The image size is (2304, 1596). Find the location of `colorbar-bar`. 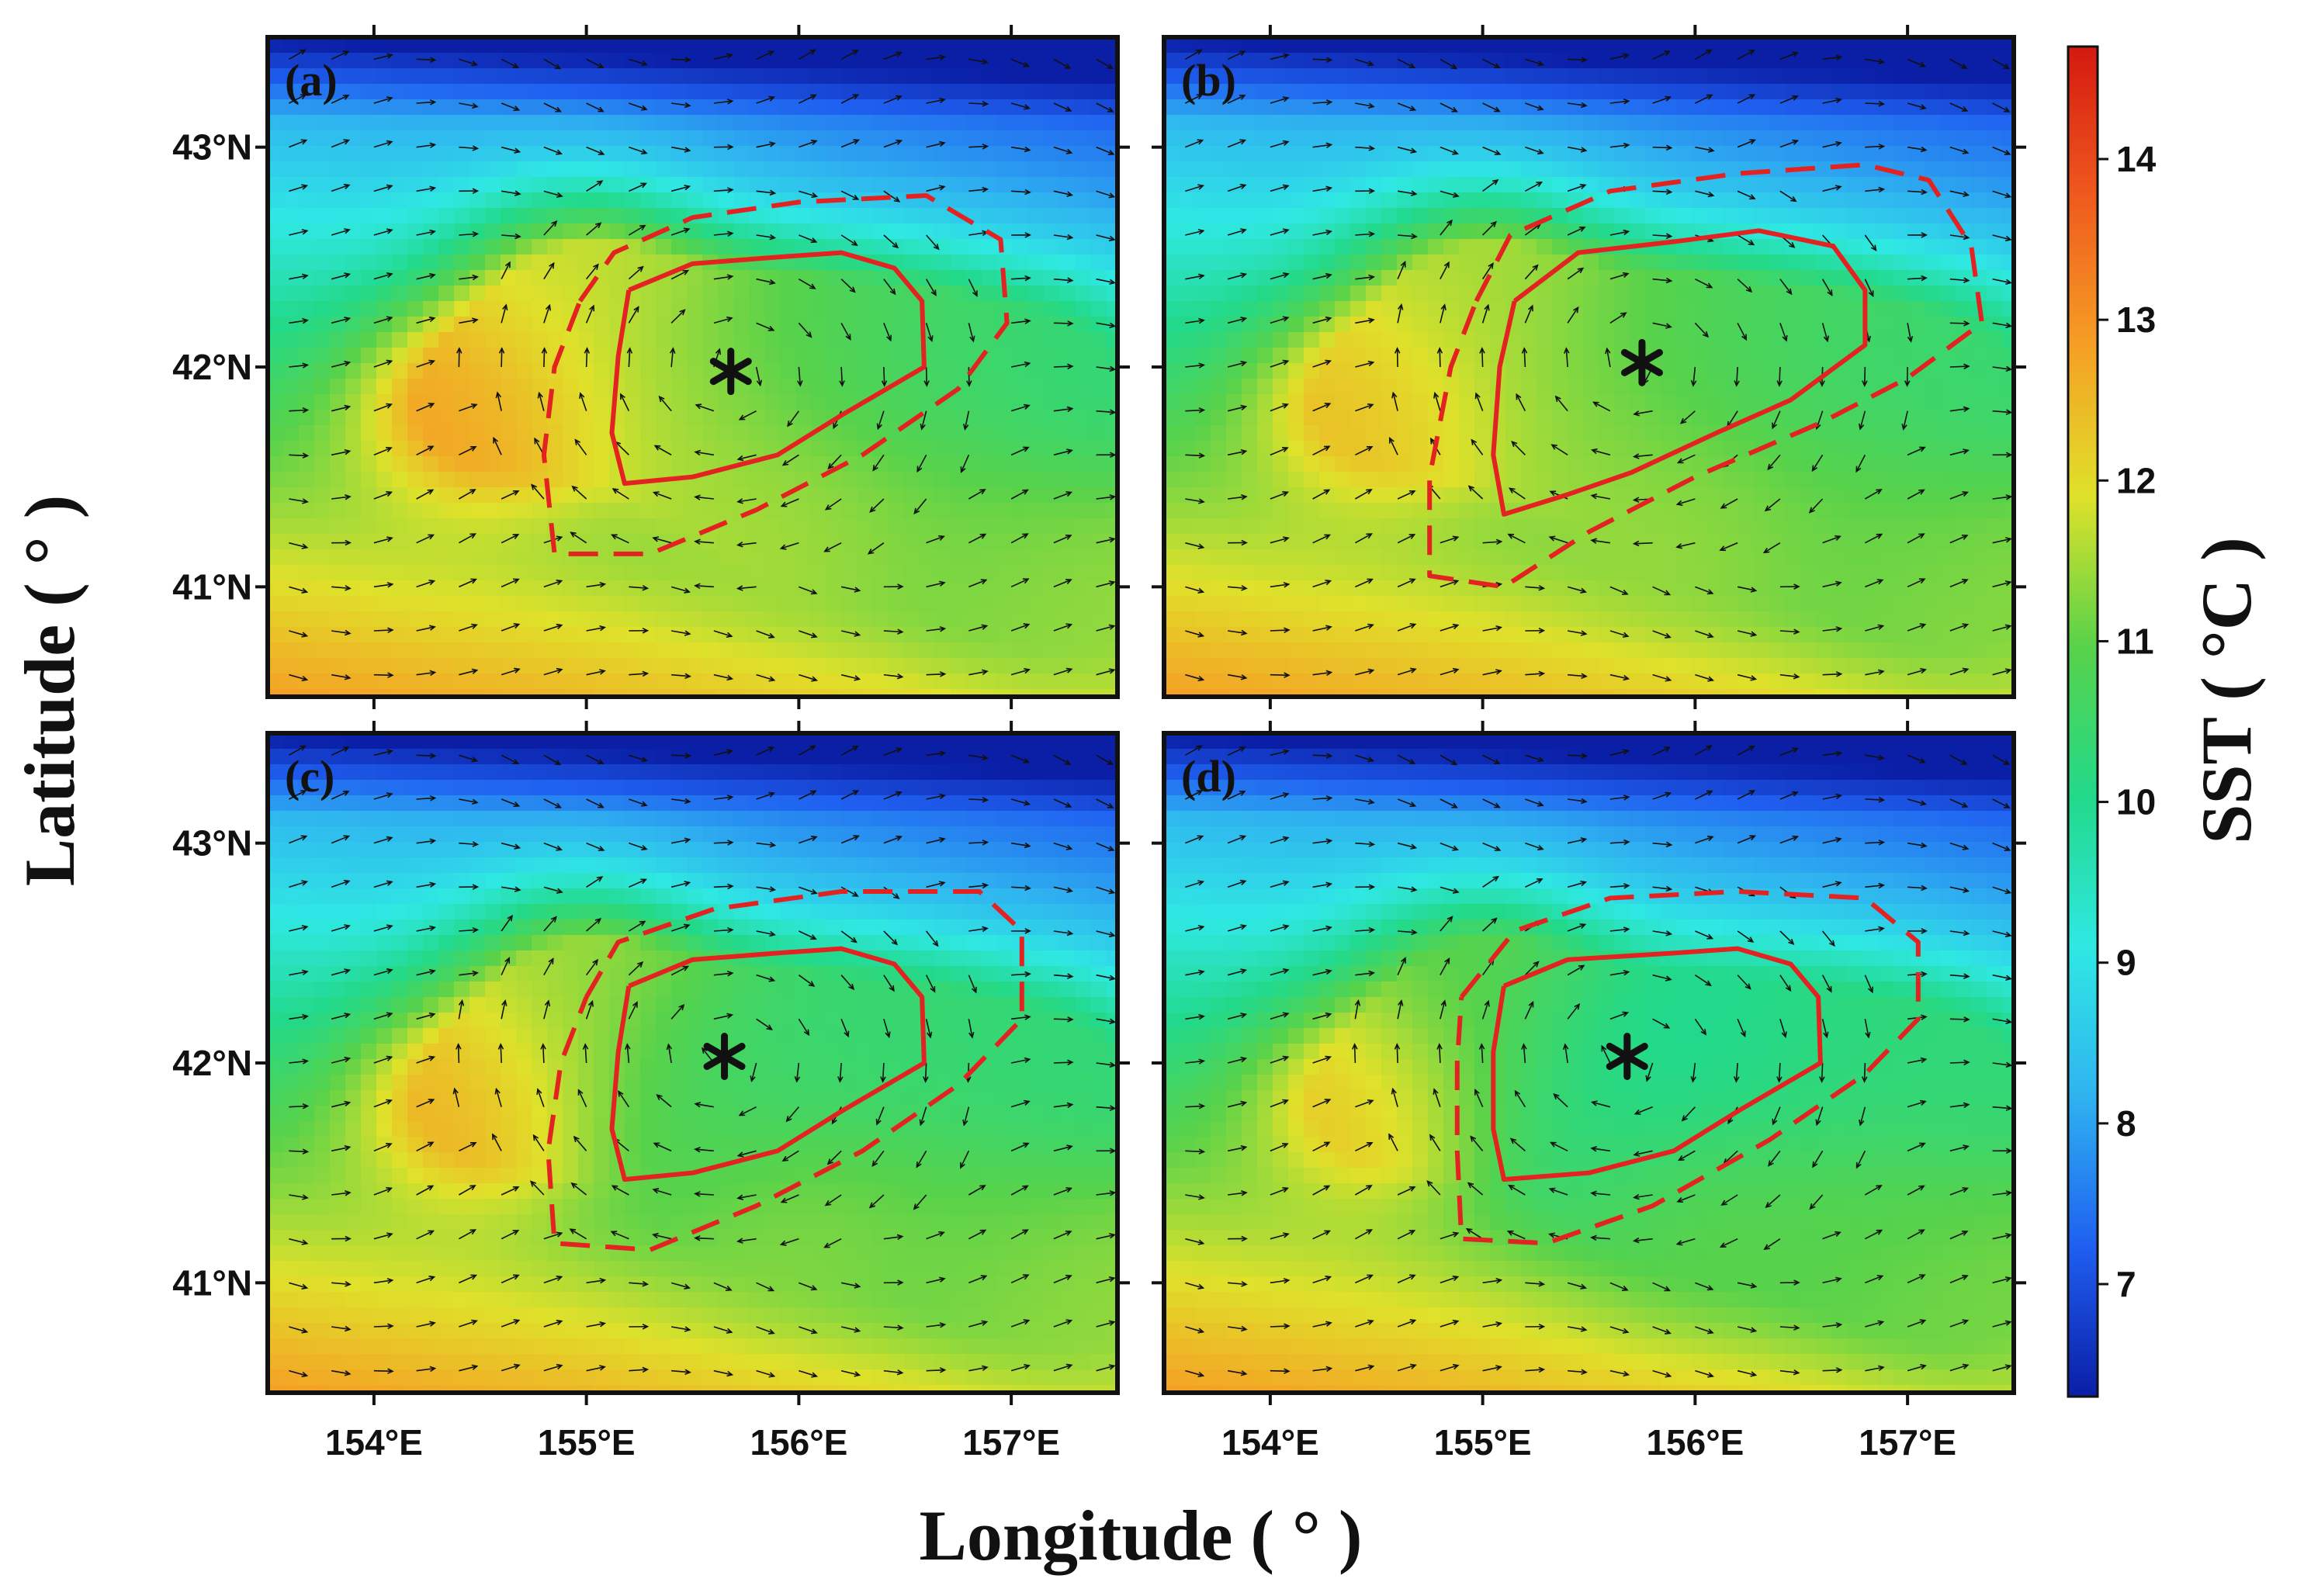

colorbar-bar is located at coordinates (2083, 721).